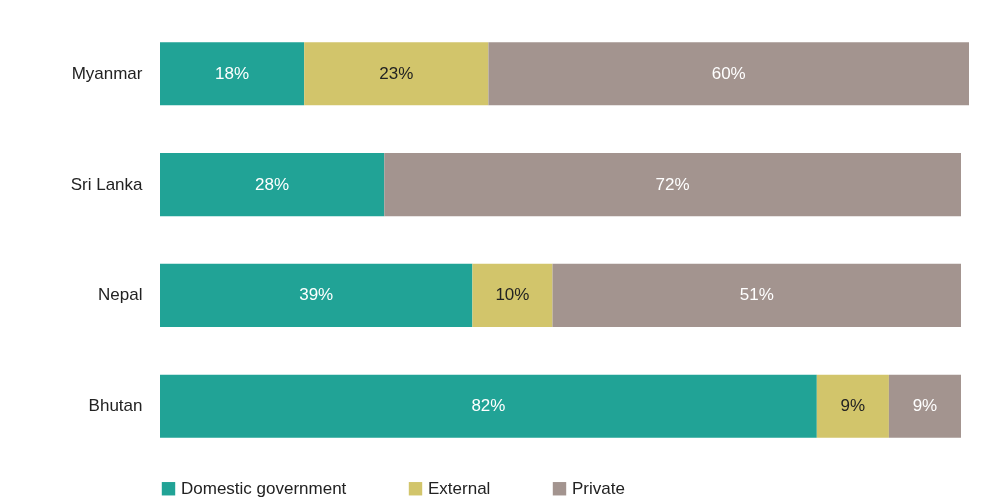 The image size is (1008, 500). I want to click on data-label: 60%, so click(728, 73).